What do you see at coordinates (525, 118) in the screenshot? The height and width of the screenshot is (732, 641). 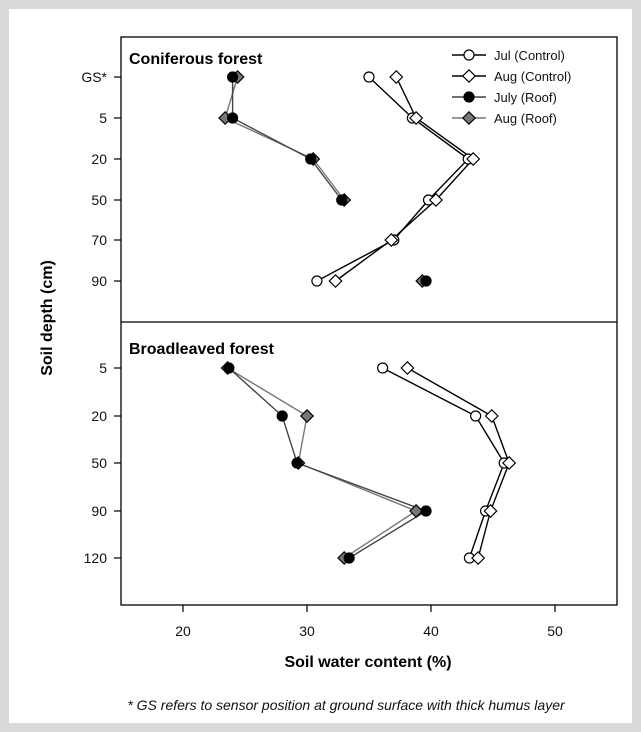 I see `legend-label: Aug (Roof)` at bounding box center [525, 118].